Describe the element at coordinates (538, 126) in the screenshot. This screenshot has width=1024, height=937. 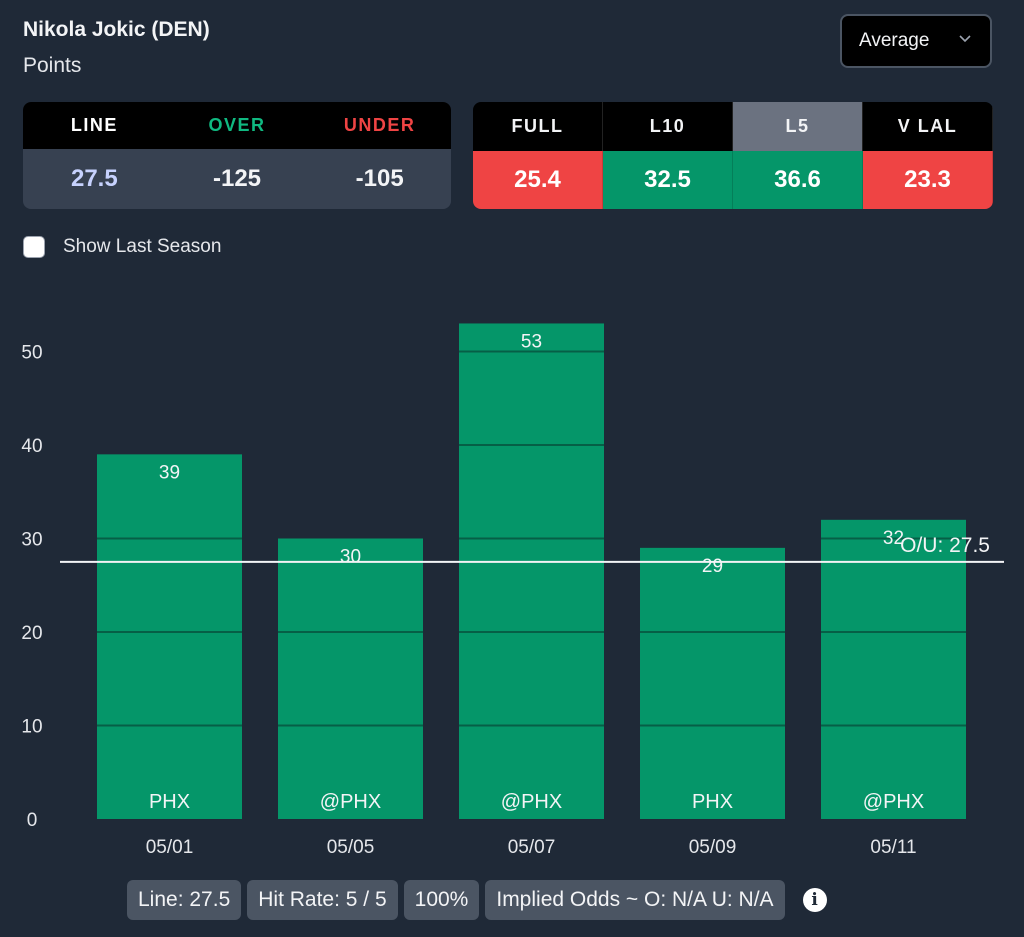
I see `split-tab-full: FULL` at that location.